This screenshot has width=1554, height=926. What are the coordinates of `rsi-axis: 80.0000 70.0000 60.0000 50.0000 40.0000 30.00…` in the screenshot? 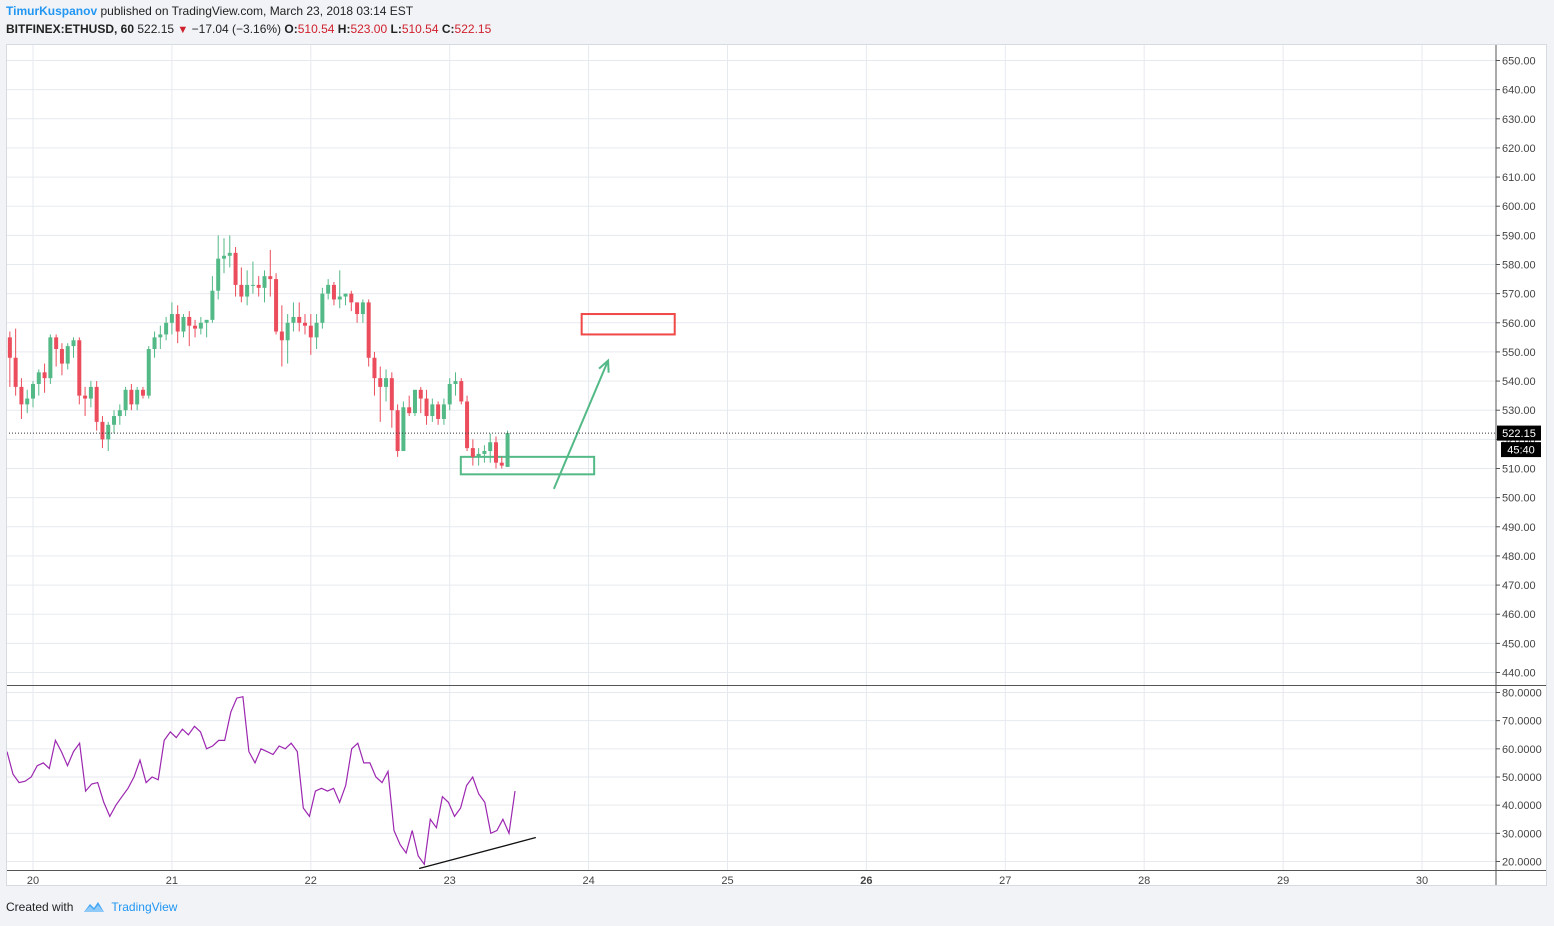 It's located at (1519, 778).